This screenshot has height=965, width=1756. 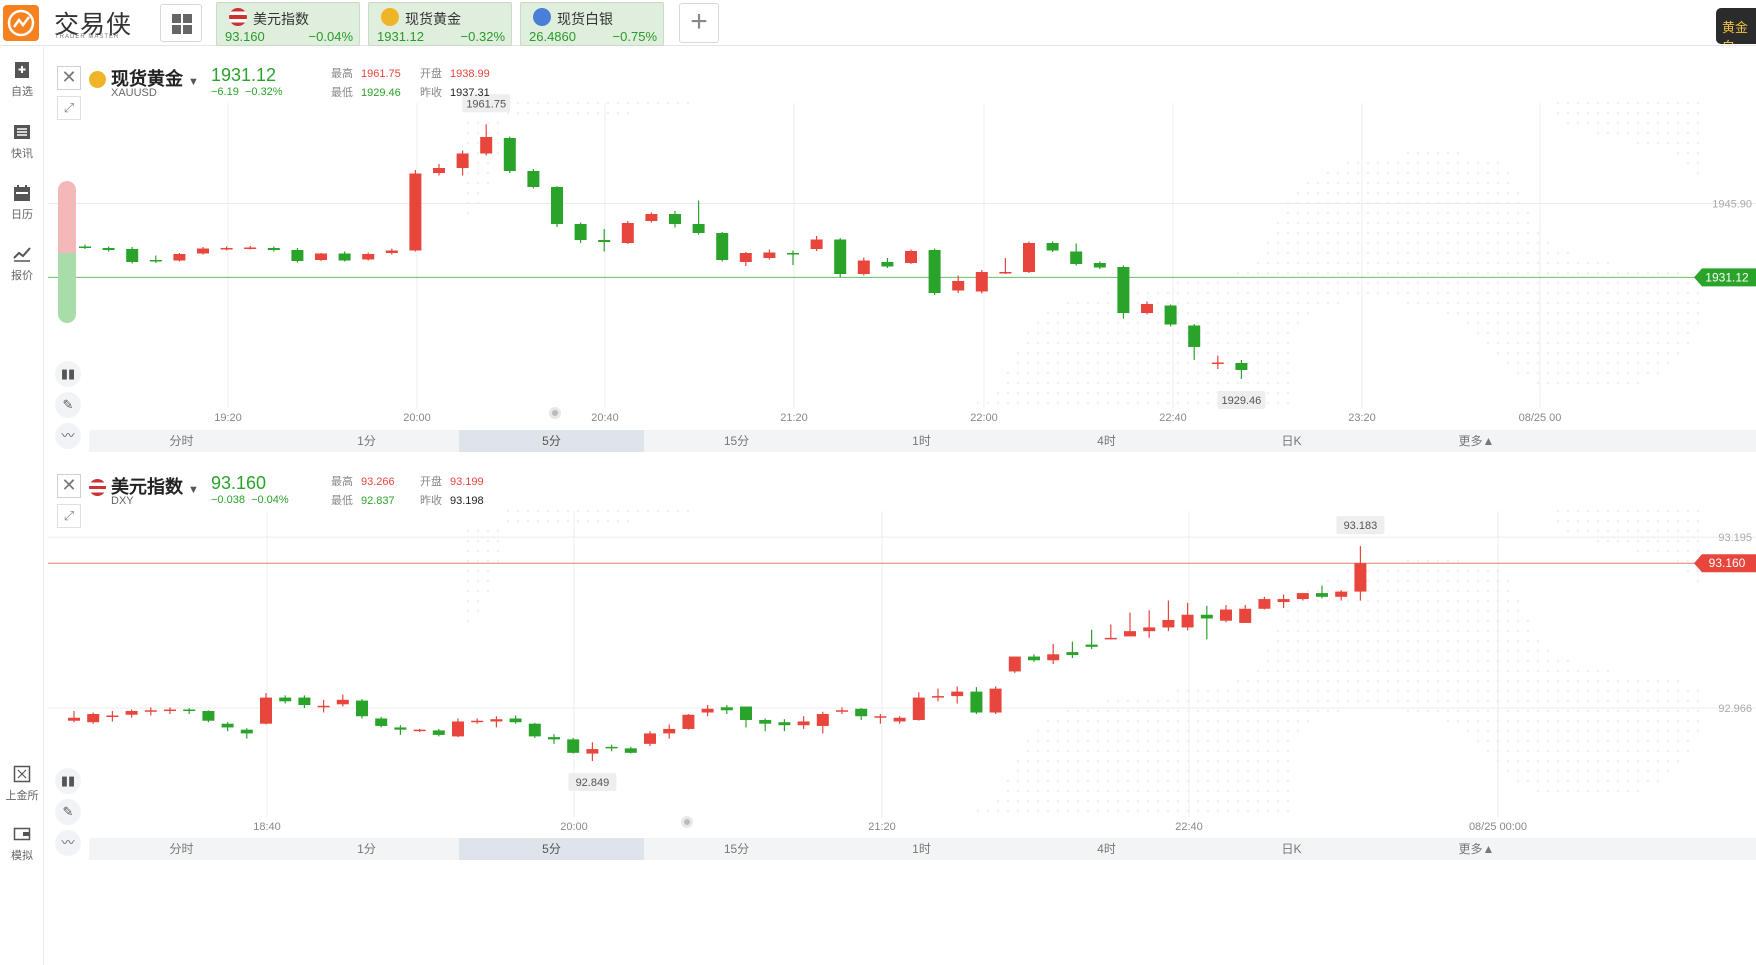 I want to click on ticker-spot-silver: 现货白银 26.4860 −0.75%, so click(x=592, y=24).